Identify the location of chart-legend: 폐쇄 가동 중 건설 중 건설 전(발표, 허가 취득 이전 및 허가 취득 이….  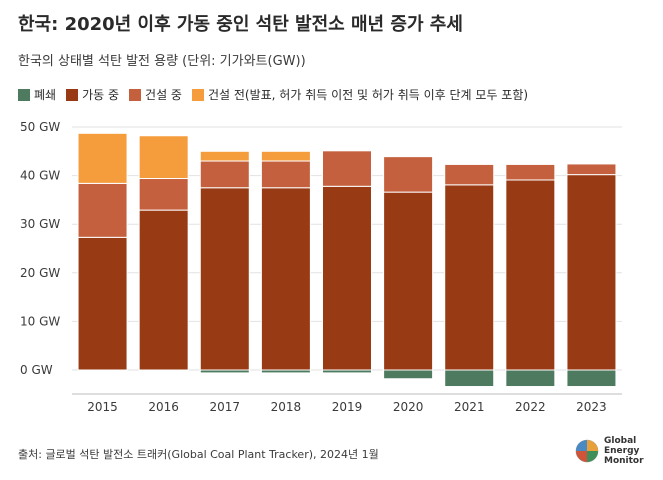
(278, 94).